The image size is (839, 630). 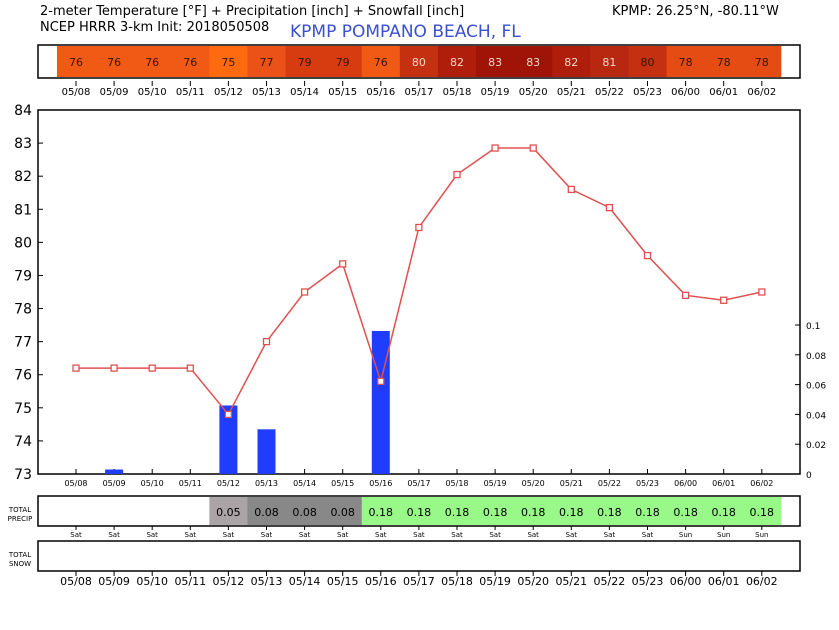 What do you see at coordinates (266, 512) in the screenshot?
I see `precip-cell-value: 0.08` at bounding box center [266, 512].